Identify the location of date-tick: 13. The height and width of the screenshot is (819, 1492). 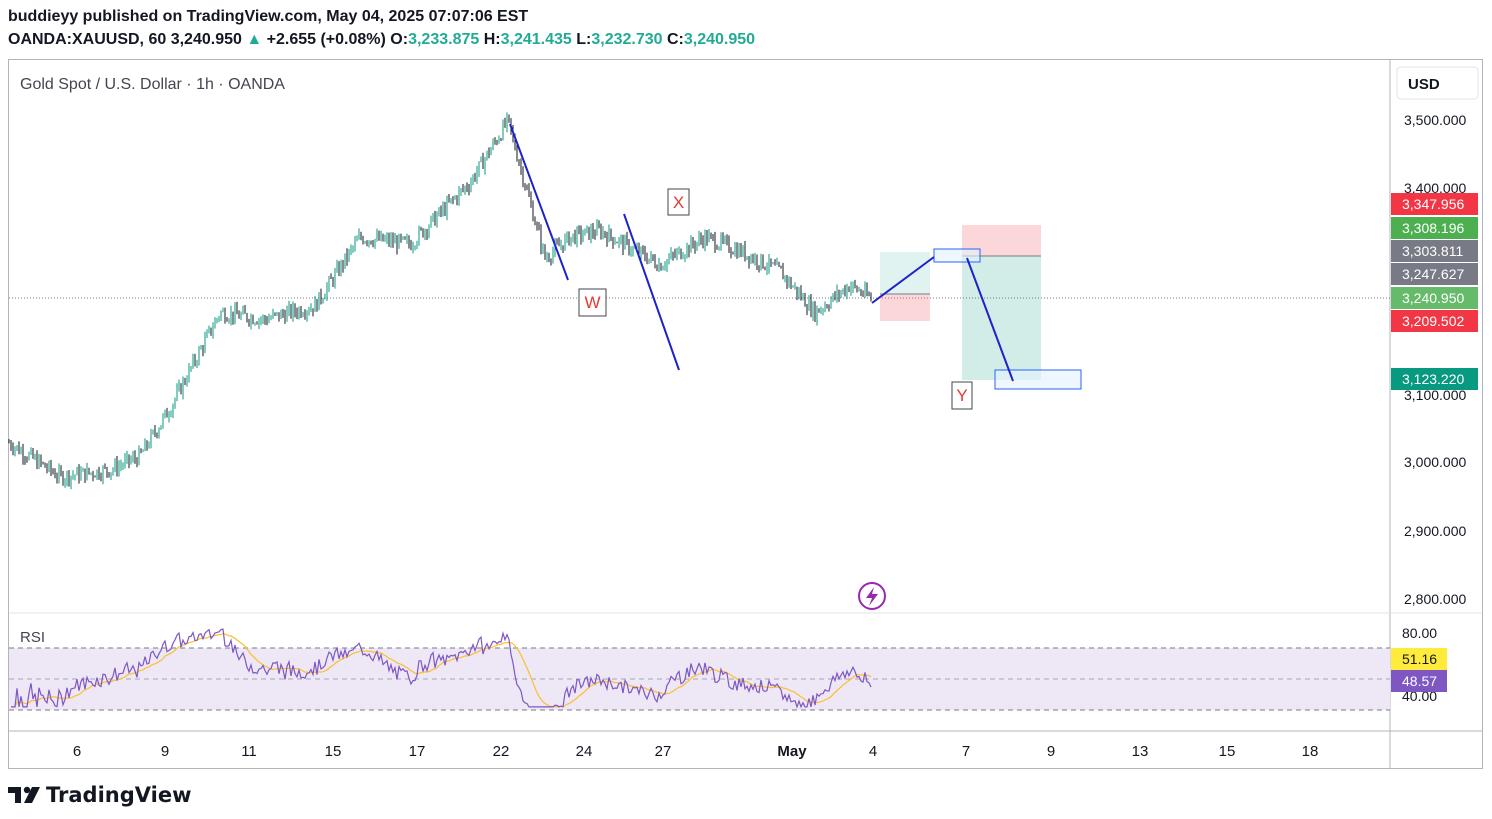
(1140, 751).